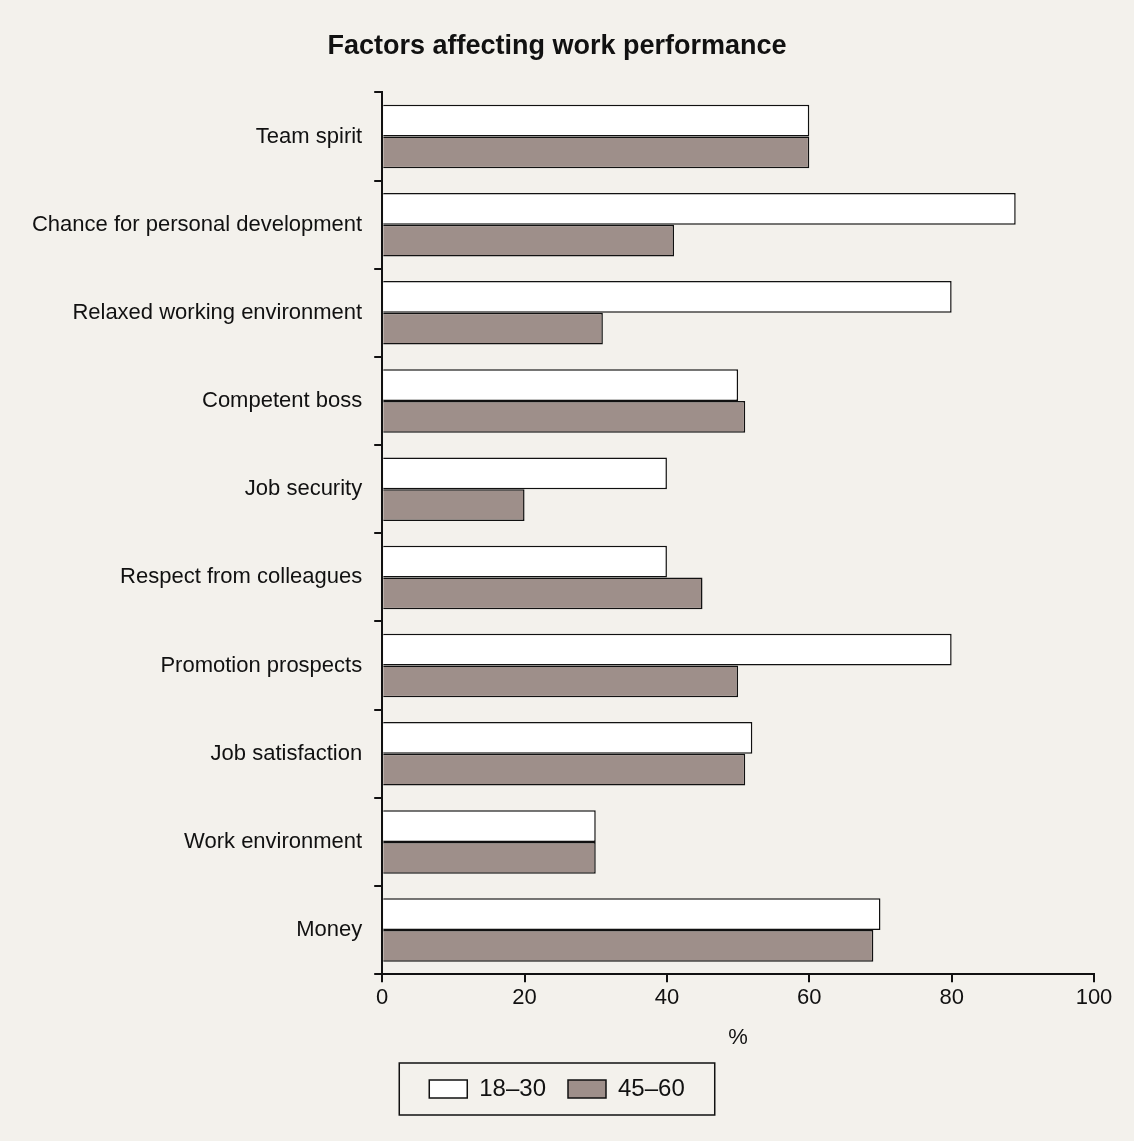 This screenshot has width=1134, height=1141. I want to click on legend-label: 45–60, so click(651, 1087).